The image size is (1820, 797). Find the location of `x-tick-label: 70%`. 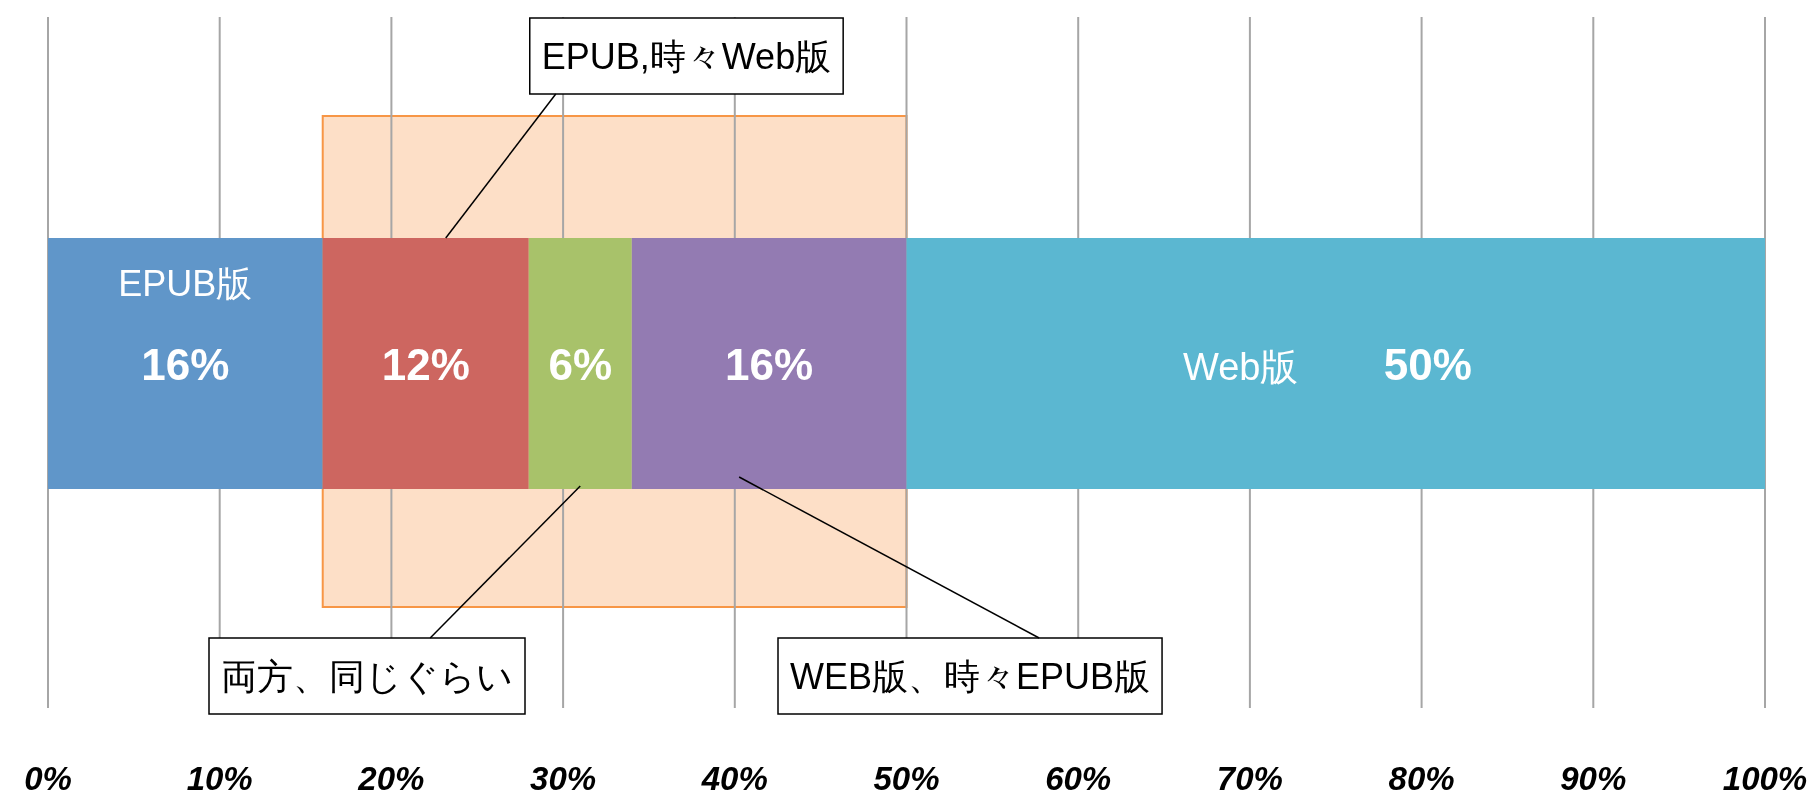

x-tick-label: 70% is located at coordinates (1249, 778).